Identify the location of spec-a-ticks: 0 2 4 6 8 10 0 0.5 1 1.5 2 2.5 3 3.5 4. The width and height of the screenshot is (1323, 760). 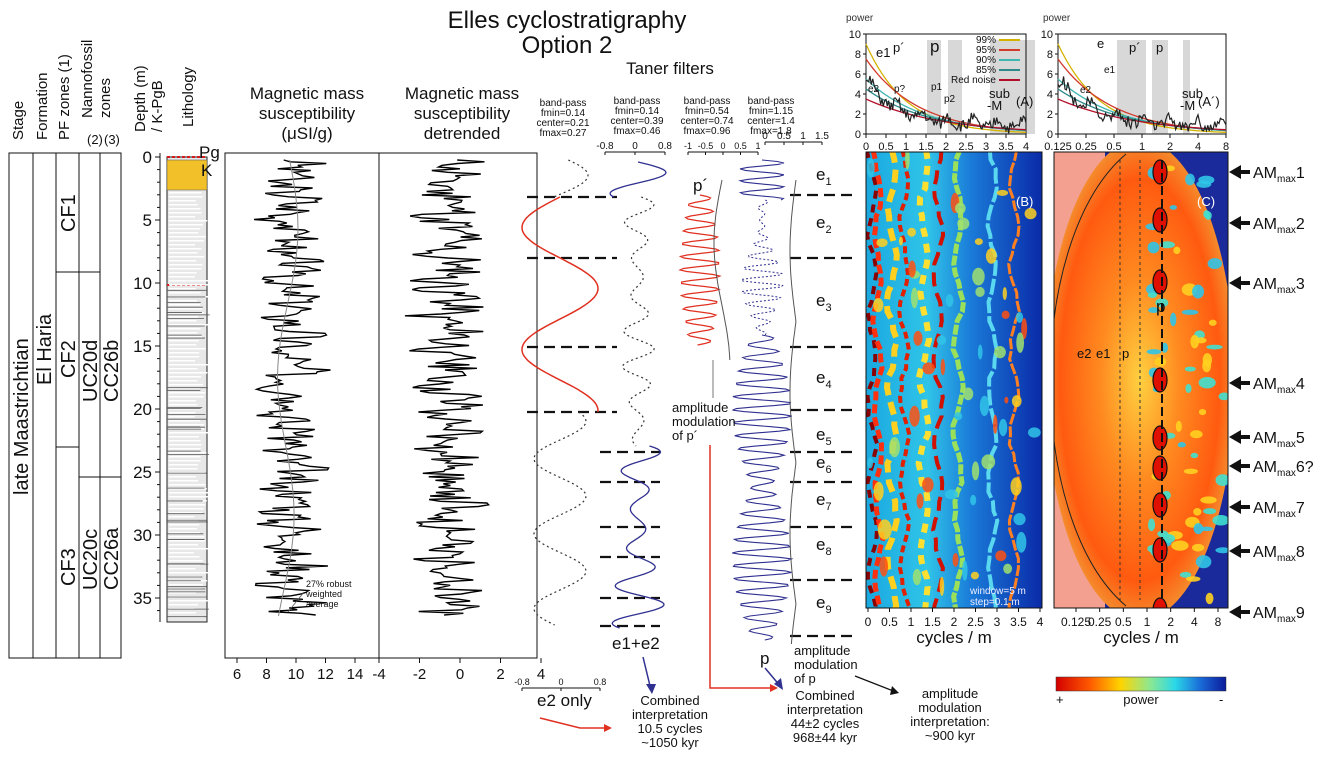
(939, 91).